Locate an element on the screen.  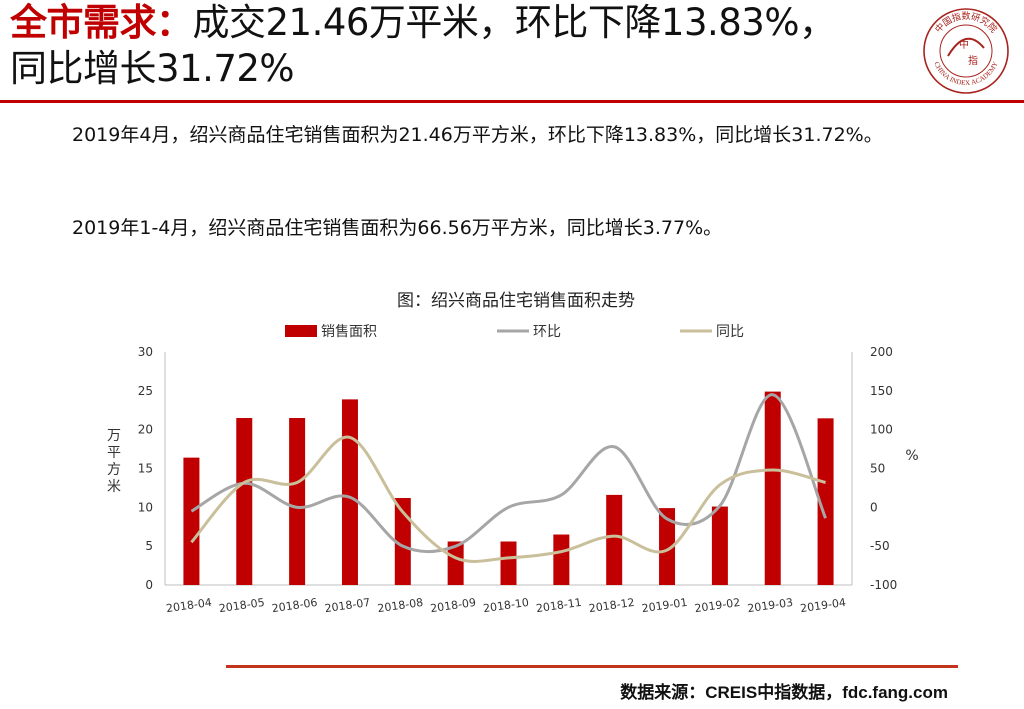
svg-text: 中国指数研究院 is located at coordinates (965, 22).